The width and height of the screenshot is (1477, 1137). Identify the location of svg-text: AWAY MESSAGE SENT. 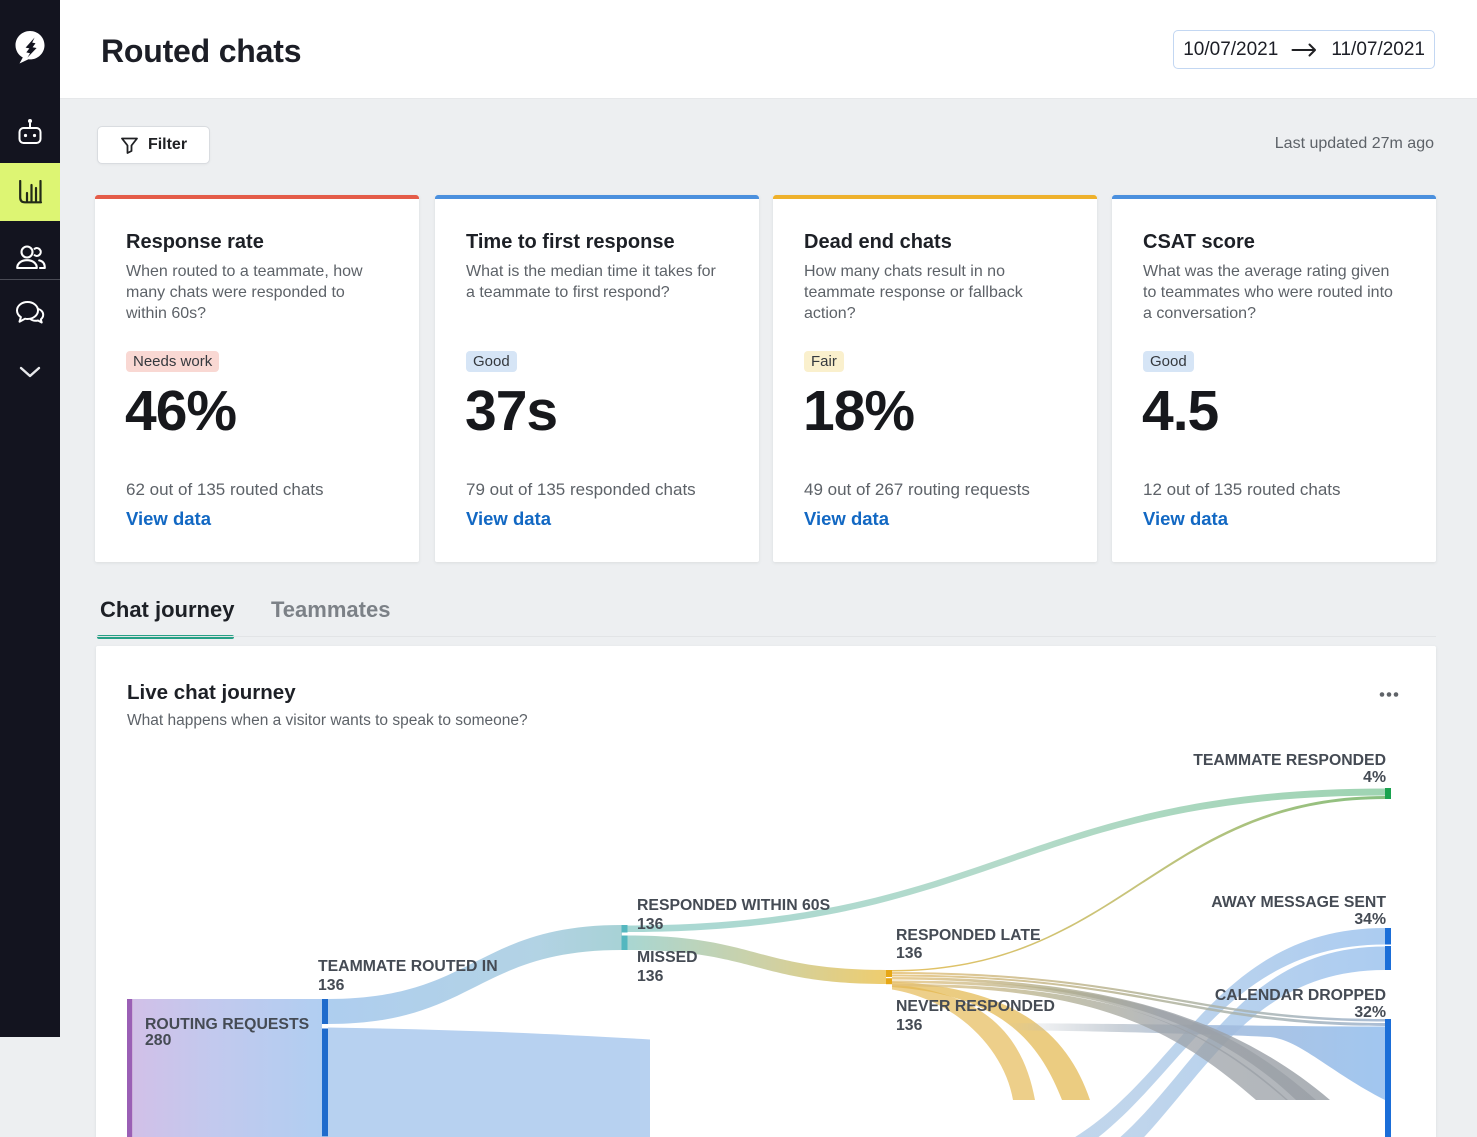
(1298, 902).